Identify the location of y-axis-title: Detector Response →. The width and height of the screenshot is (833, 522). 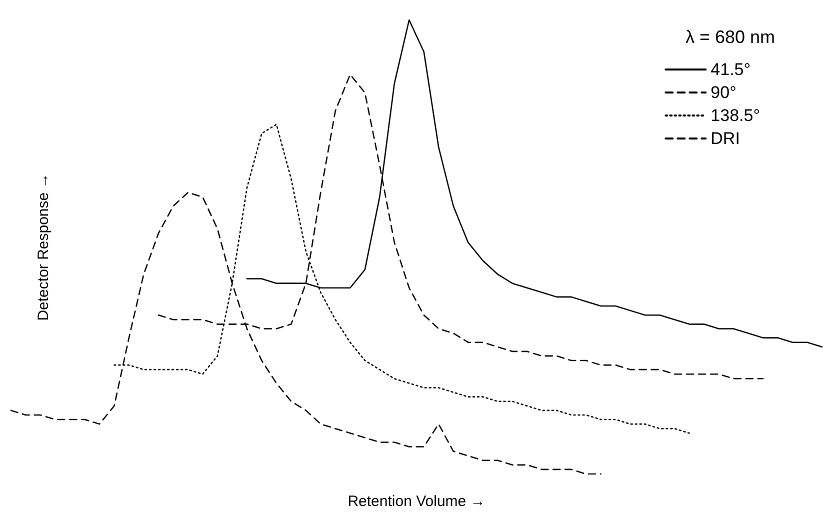
(43, 247).